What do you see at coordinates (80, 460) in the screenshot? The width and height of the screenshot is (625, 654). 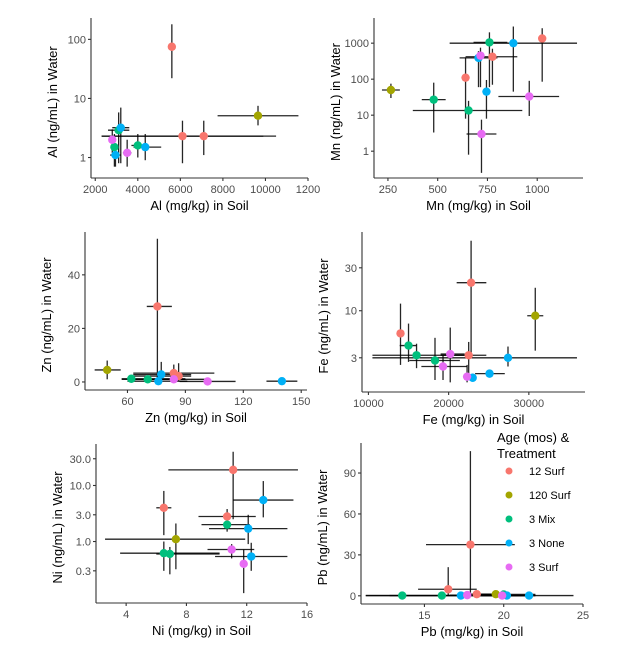 I see `y-tick-label: 30.0` at bounding box center [80, 460].